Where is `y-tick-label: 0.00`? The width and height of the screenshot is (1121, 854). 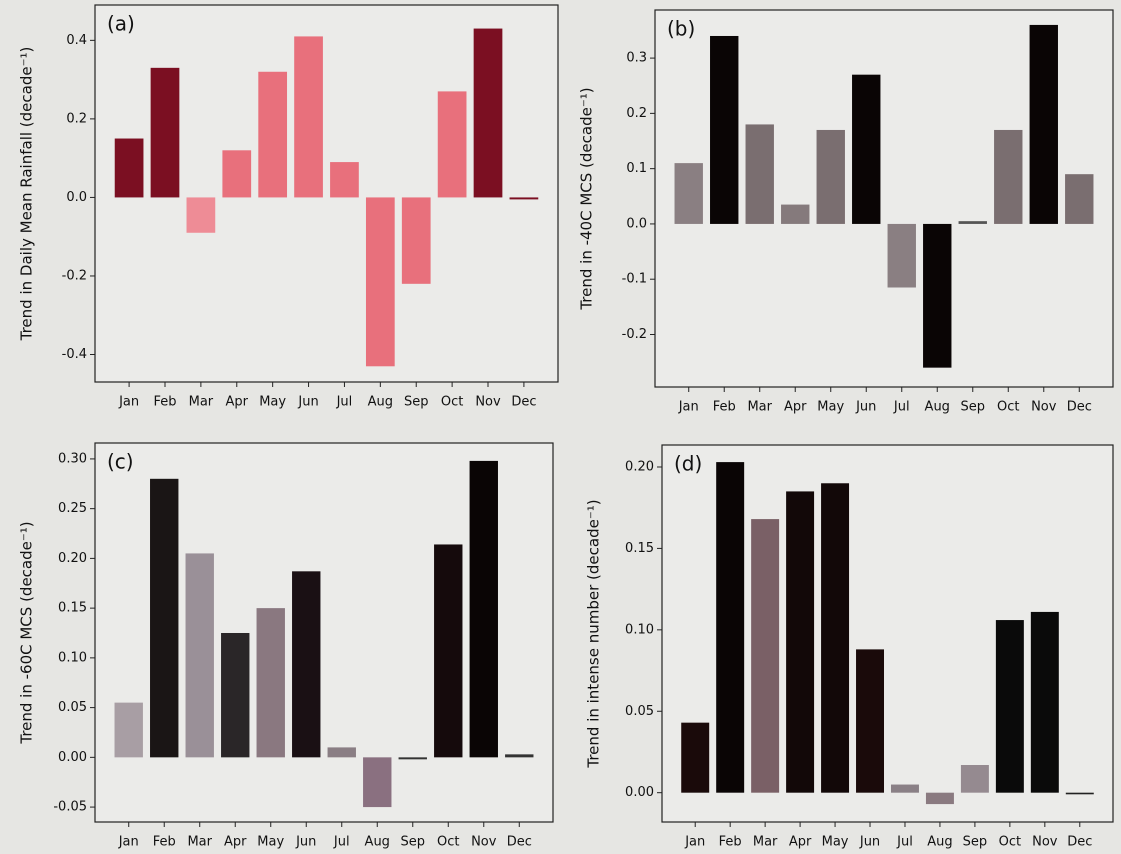
y-tick-label: 0.00 is located at coordinates (639, 792).